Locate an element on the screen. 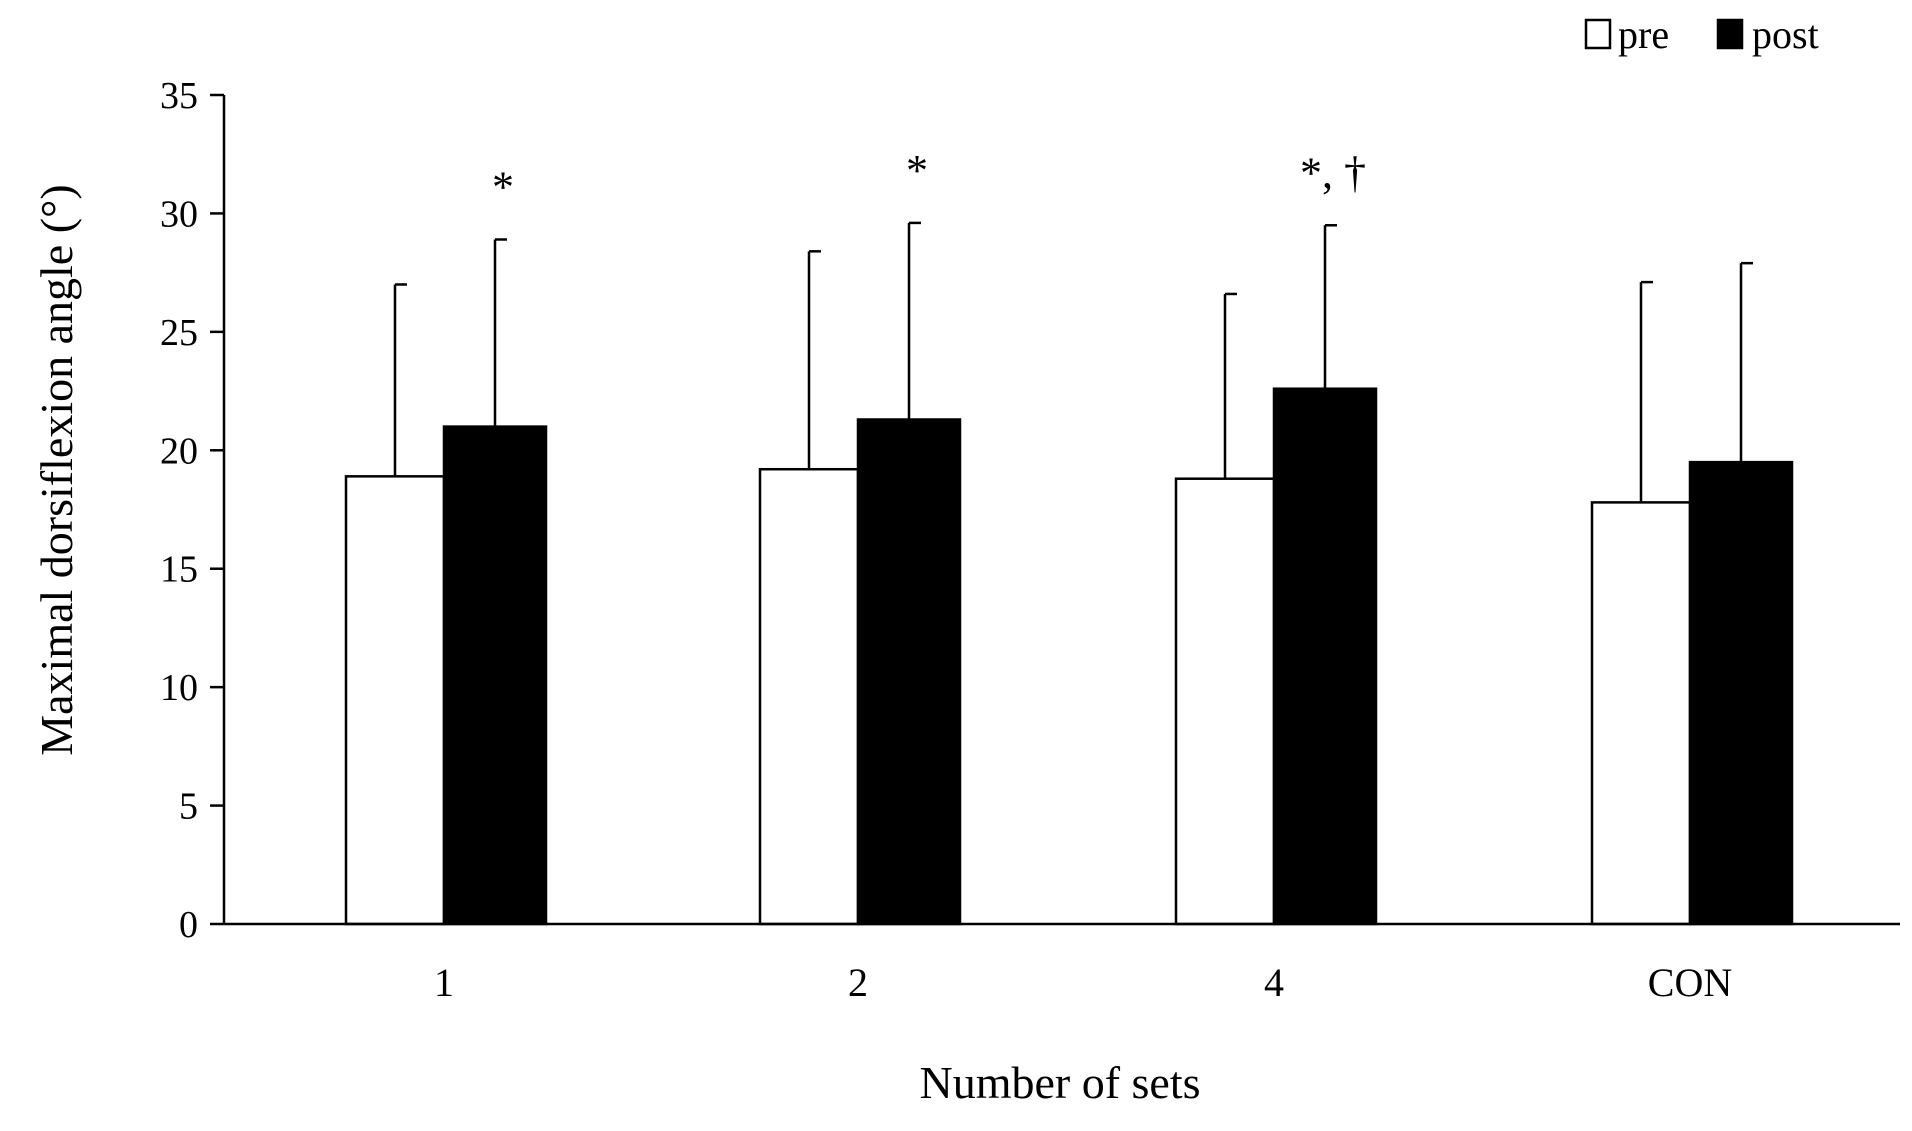  significance-annotations: * * *, † is located at coordinates (929, 179).